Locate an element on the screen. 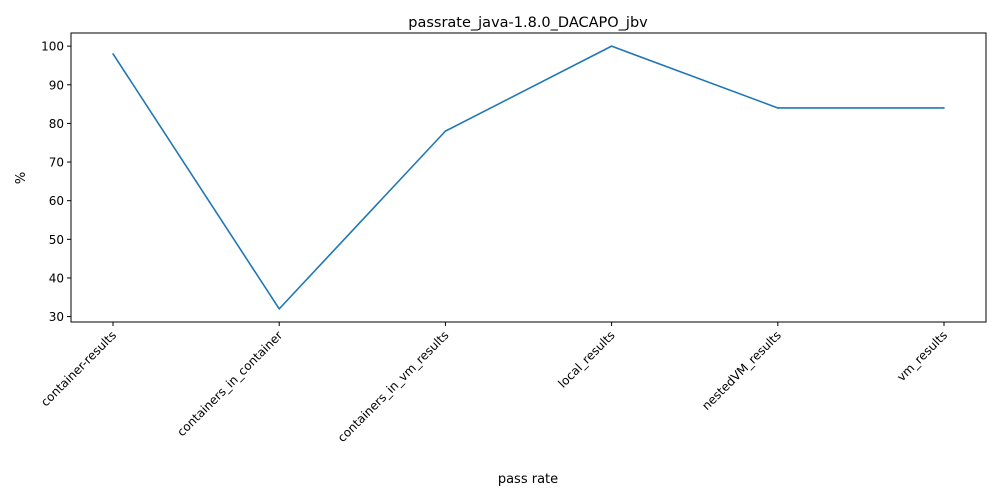 Image resolution: width=1000 pixels, height=500 pixels. x-tick-label: container-results is located at coordinates (78, 368).